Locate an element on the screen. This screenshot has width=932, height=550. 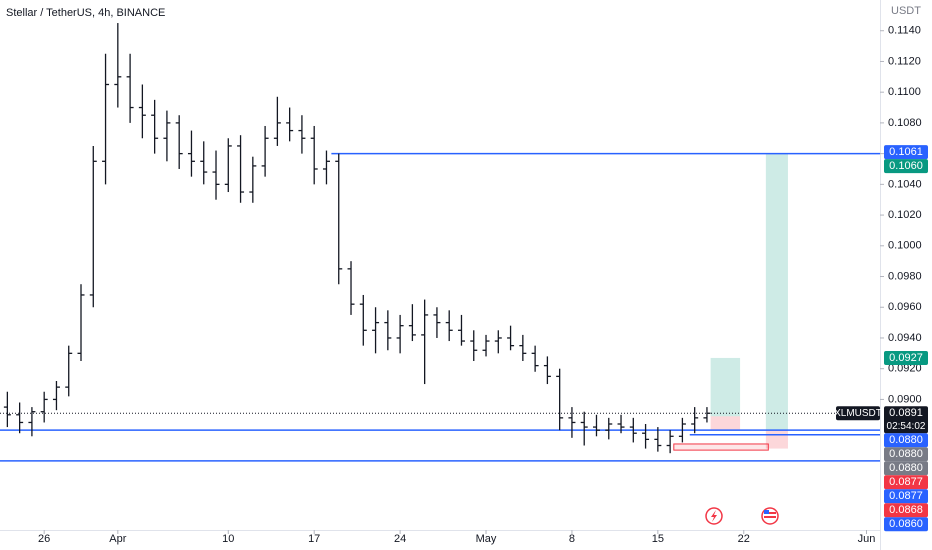
x-tick-label: 17 is located at coordinates (314, 539).